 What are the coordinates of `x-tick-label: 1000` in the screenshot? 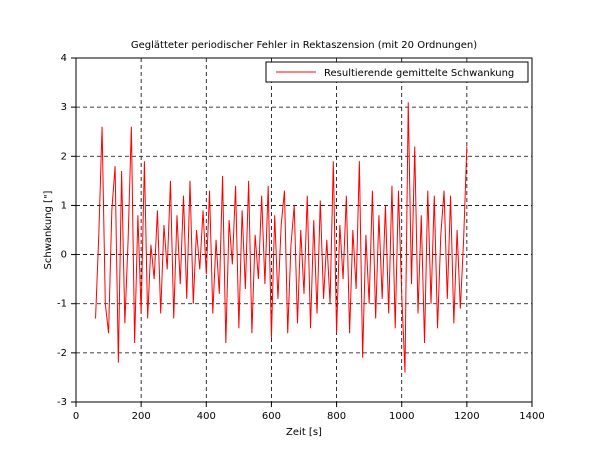 It's located at (401, 416).